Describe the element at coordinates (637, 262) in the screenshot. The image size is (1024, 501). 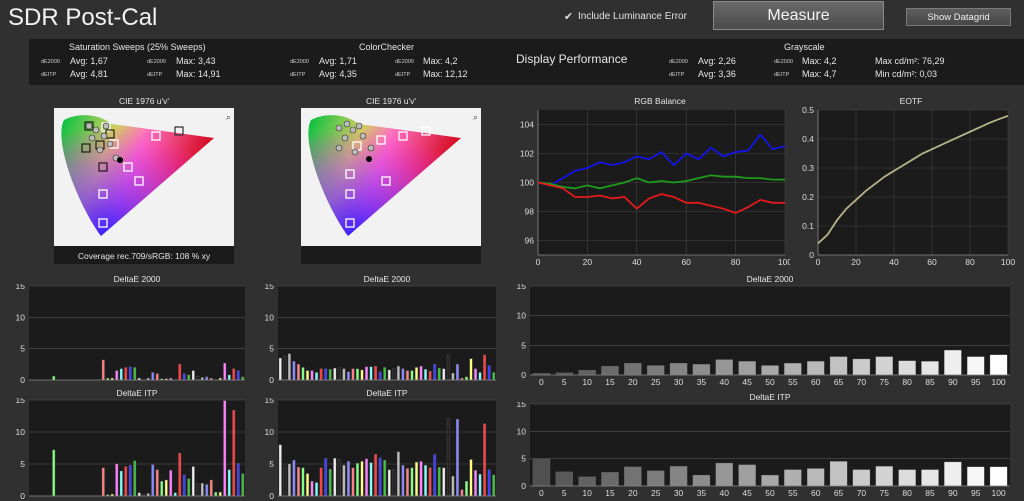
I see `x-tick-label: 40` at that location.